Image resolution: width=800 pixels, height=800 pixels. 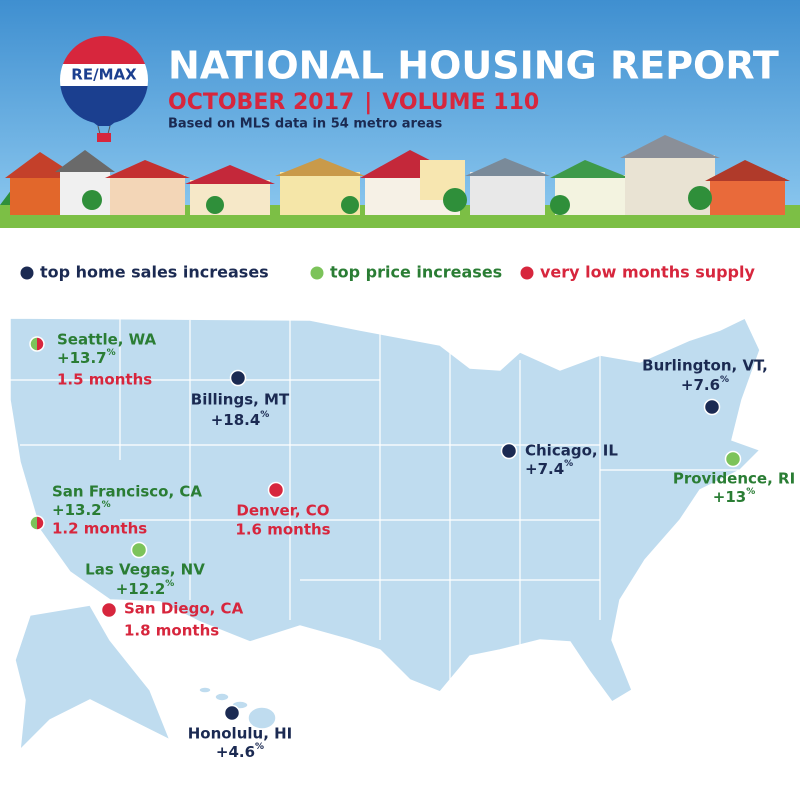 I want to click on change-value: +12.2, so click(x=141, y=589).